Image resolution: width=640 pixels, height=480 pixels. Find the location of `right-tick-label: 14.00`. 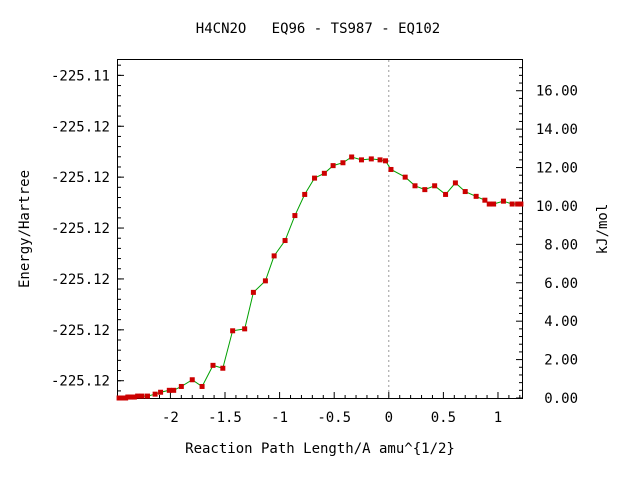

right-tick-label: 14.00 is located at coordinates (557, 130).